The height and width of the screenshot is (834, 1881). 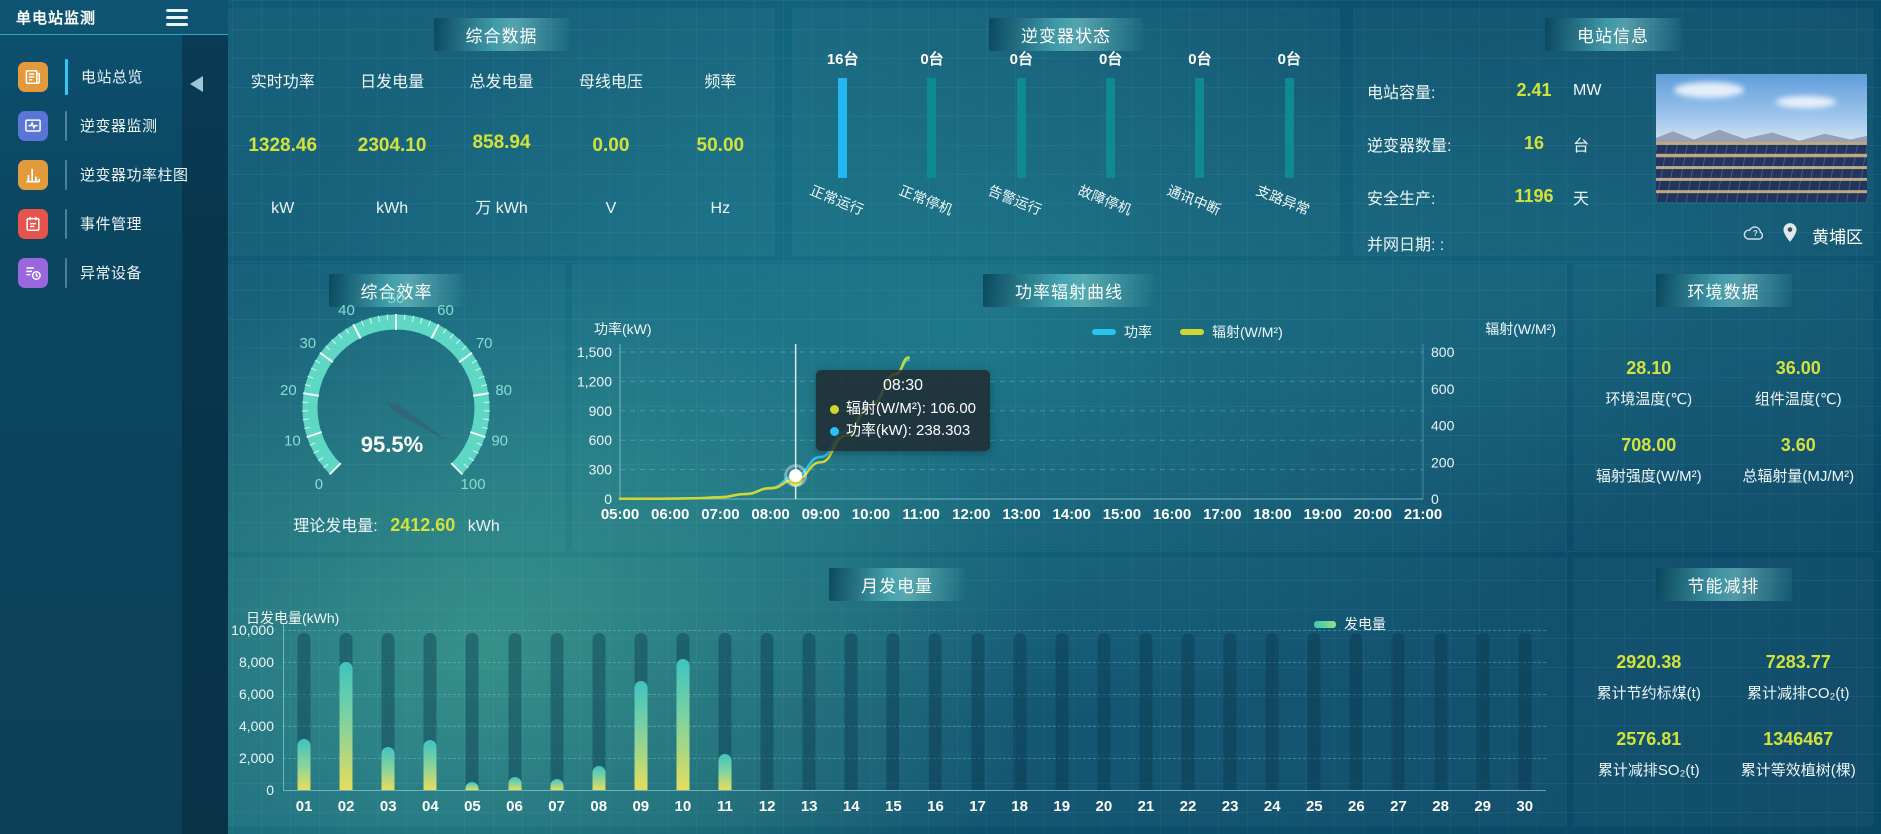 What do you see at coordinates (1122, 332) in the screenshot?
I see `legend-item-0: 功率` at bounding box center [1122, 332].